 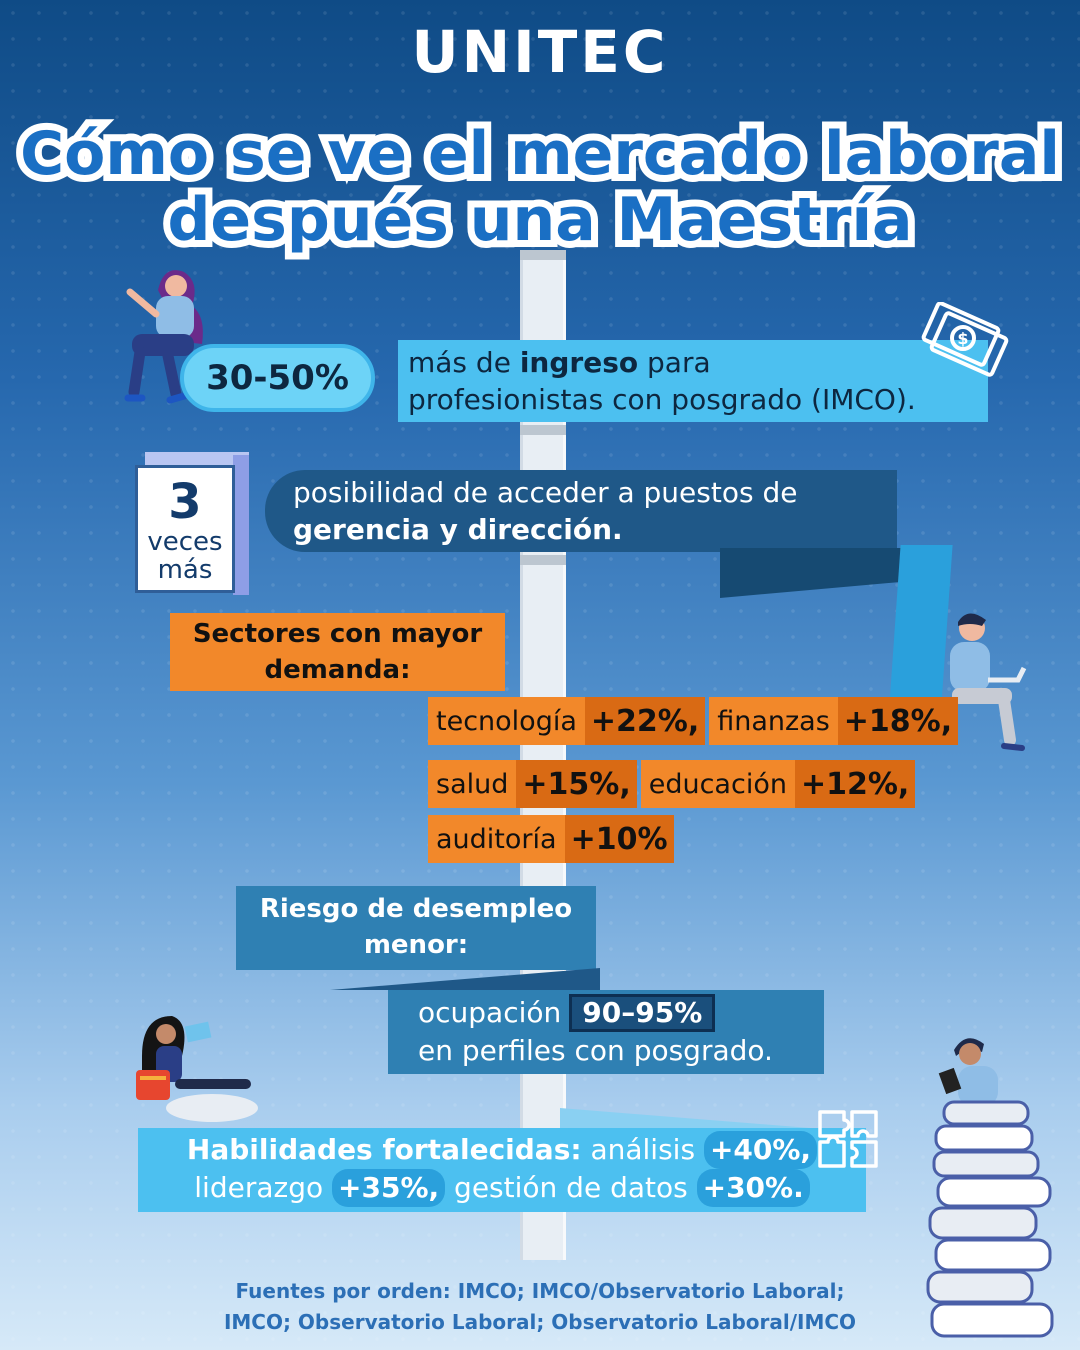 I want to click on unemployment-label: Riesgo de desempleo menor:, so click(x=416, y=928).